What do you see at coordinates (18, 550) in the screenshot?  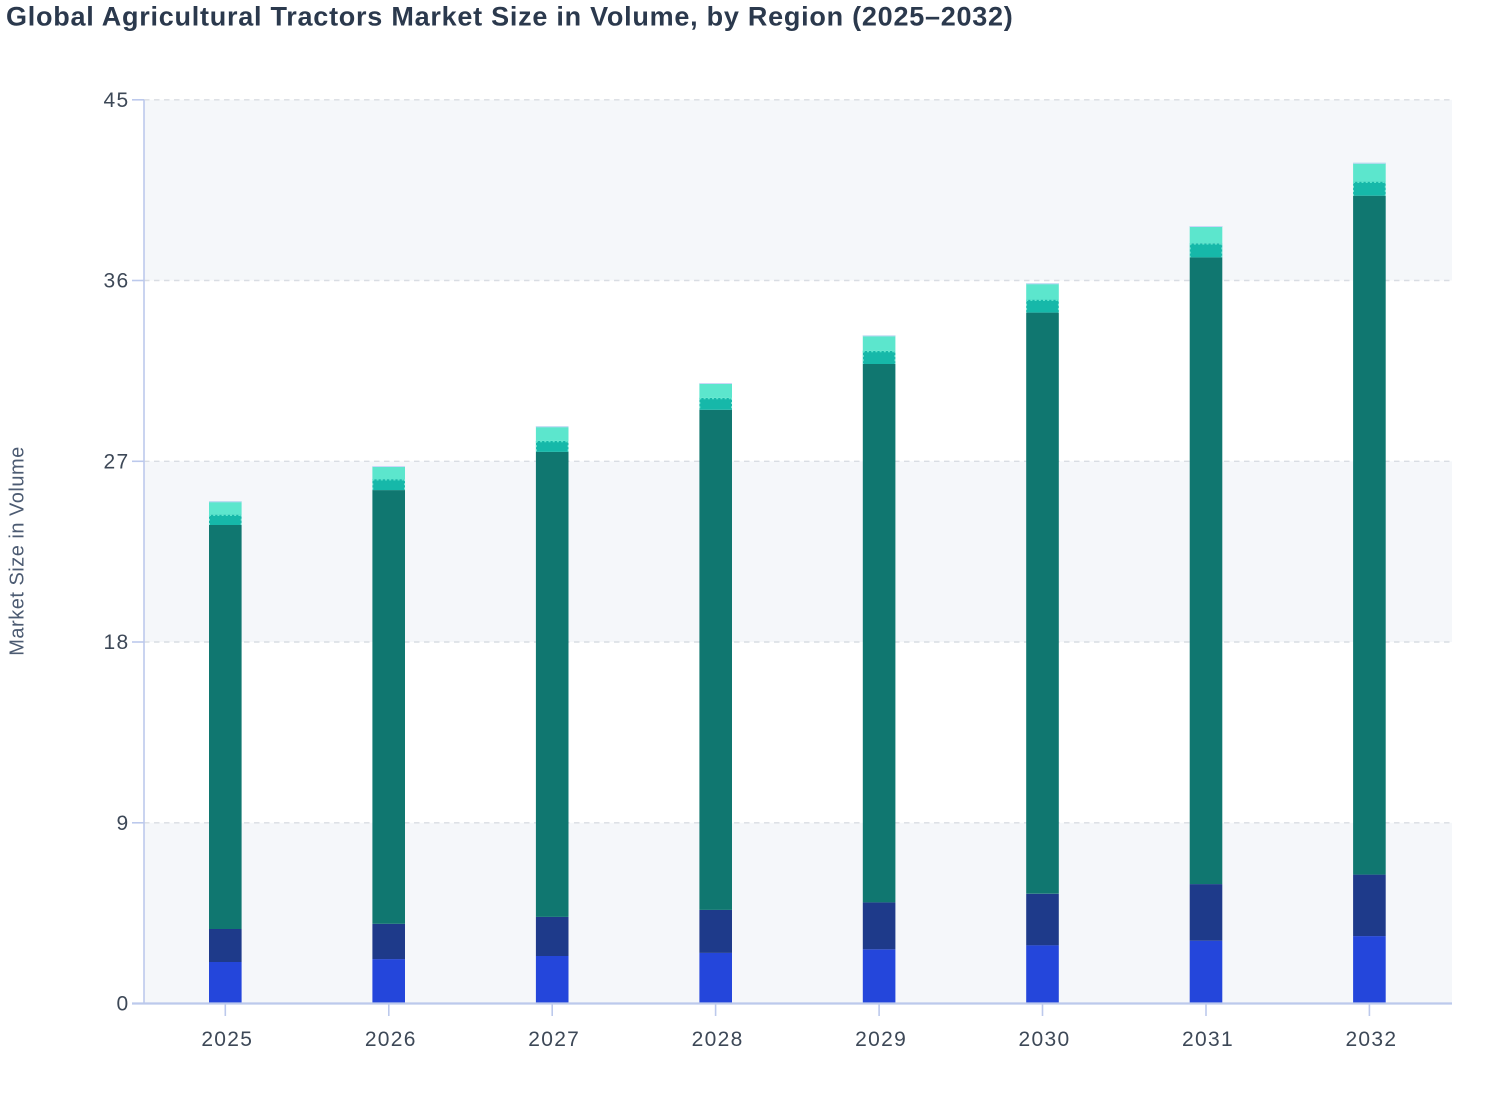 I see `svg-text: Market Size in Volume` at bounding box center [18, 550].